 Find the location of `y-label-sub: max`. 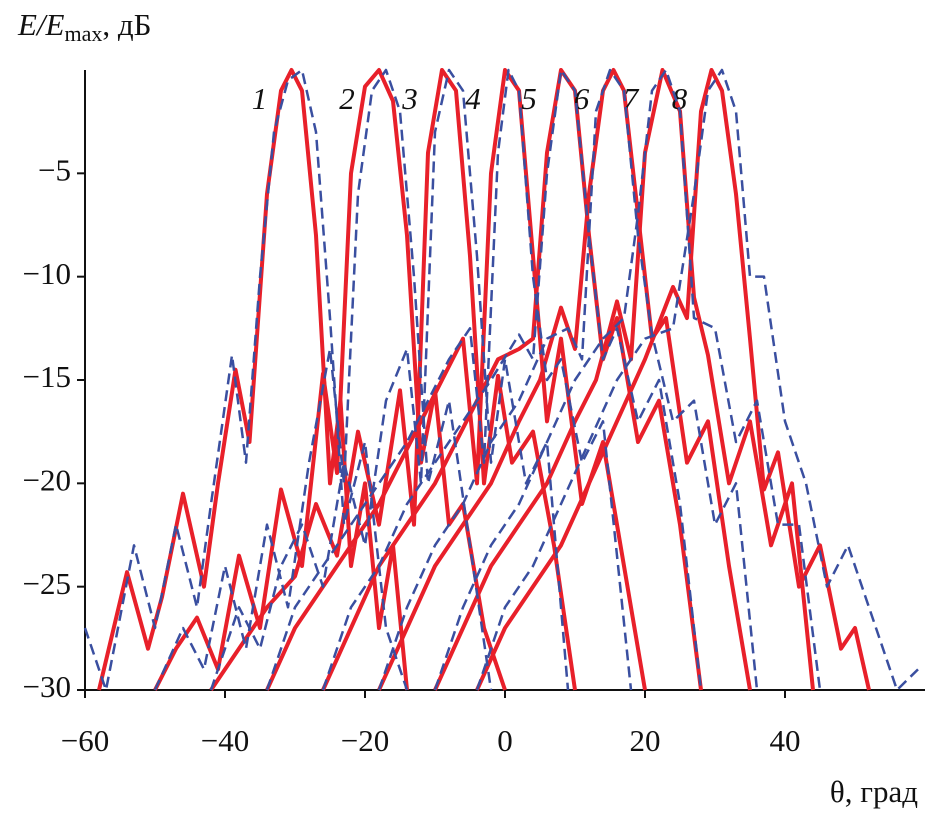

y-label-sub: max is located at coordinates (84, 33).